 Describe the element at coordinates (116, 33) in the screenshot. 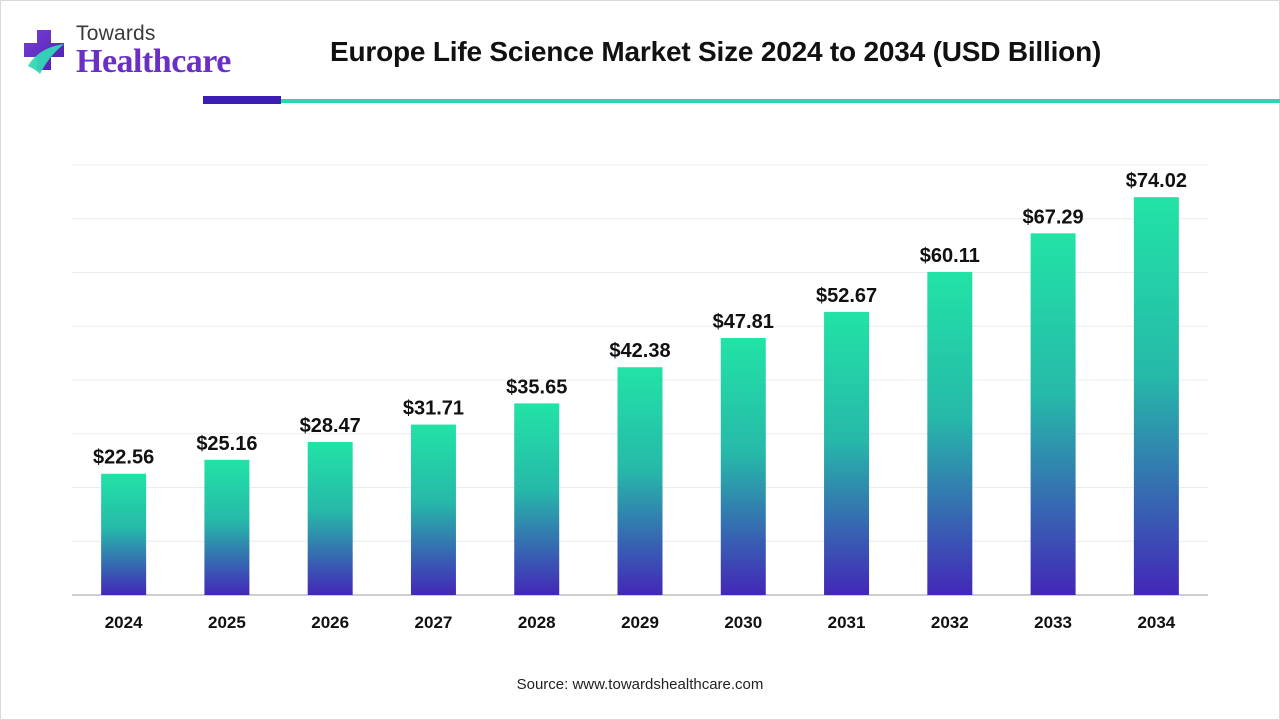

I see `logo-text-towards: Towards` at that location.